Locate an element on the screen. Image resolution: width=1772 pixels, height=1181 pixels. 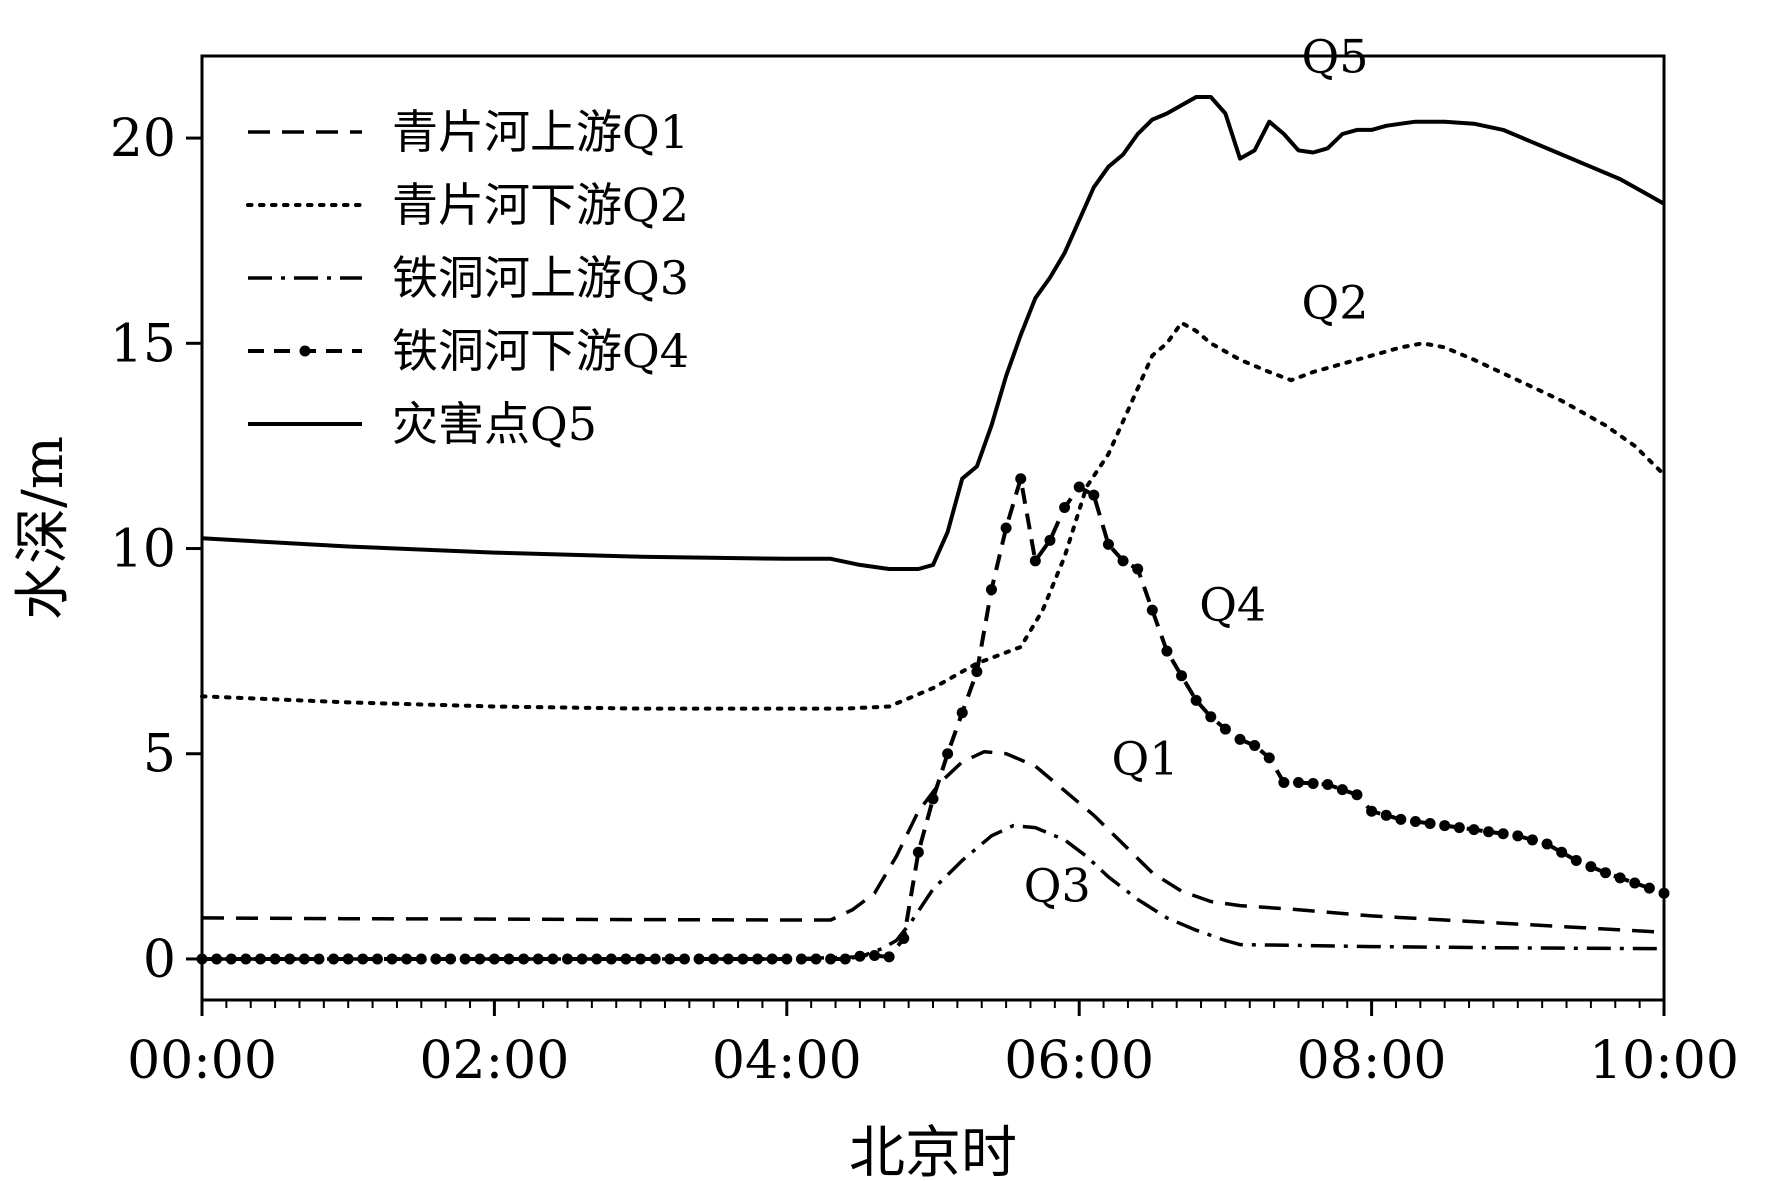
legend-label-q4: 铁洞河下游Q4 is located at coordinates (540, 351).